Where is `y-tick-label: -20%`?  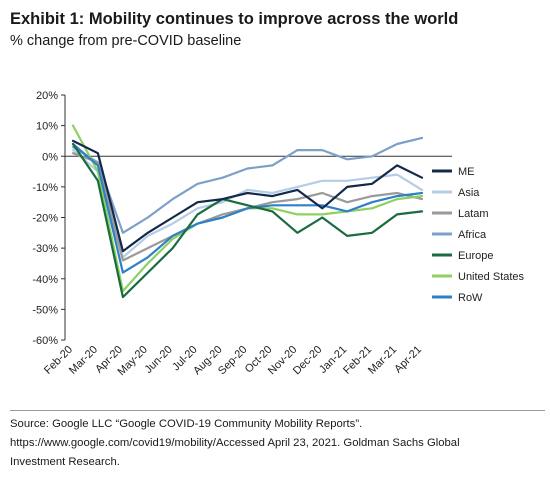 y-tick-label: -20% is located at coordinates (45, 219).